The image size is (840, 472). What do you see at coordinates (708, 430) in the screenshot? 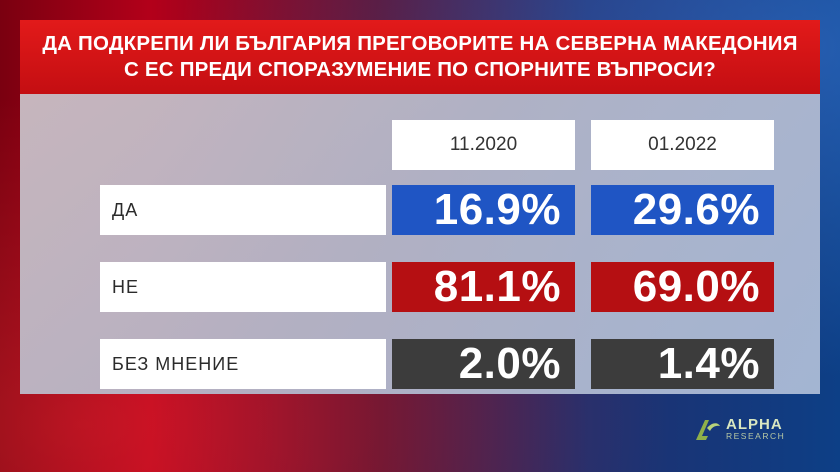
I see `alpha-logo-icon` at bounding box center [708, 430].